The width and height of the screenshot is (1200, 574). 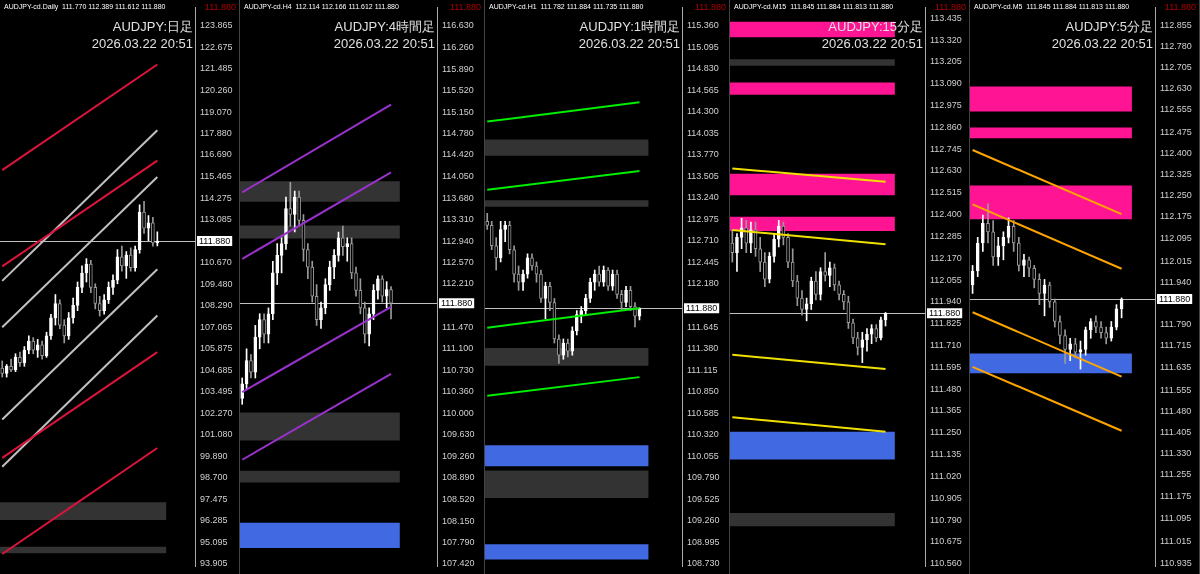 What do you see at coordinates (1176, 389) in the screenshot?
I see `y-tick-label: 111.555` at bounding box center [1176, 389].